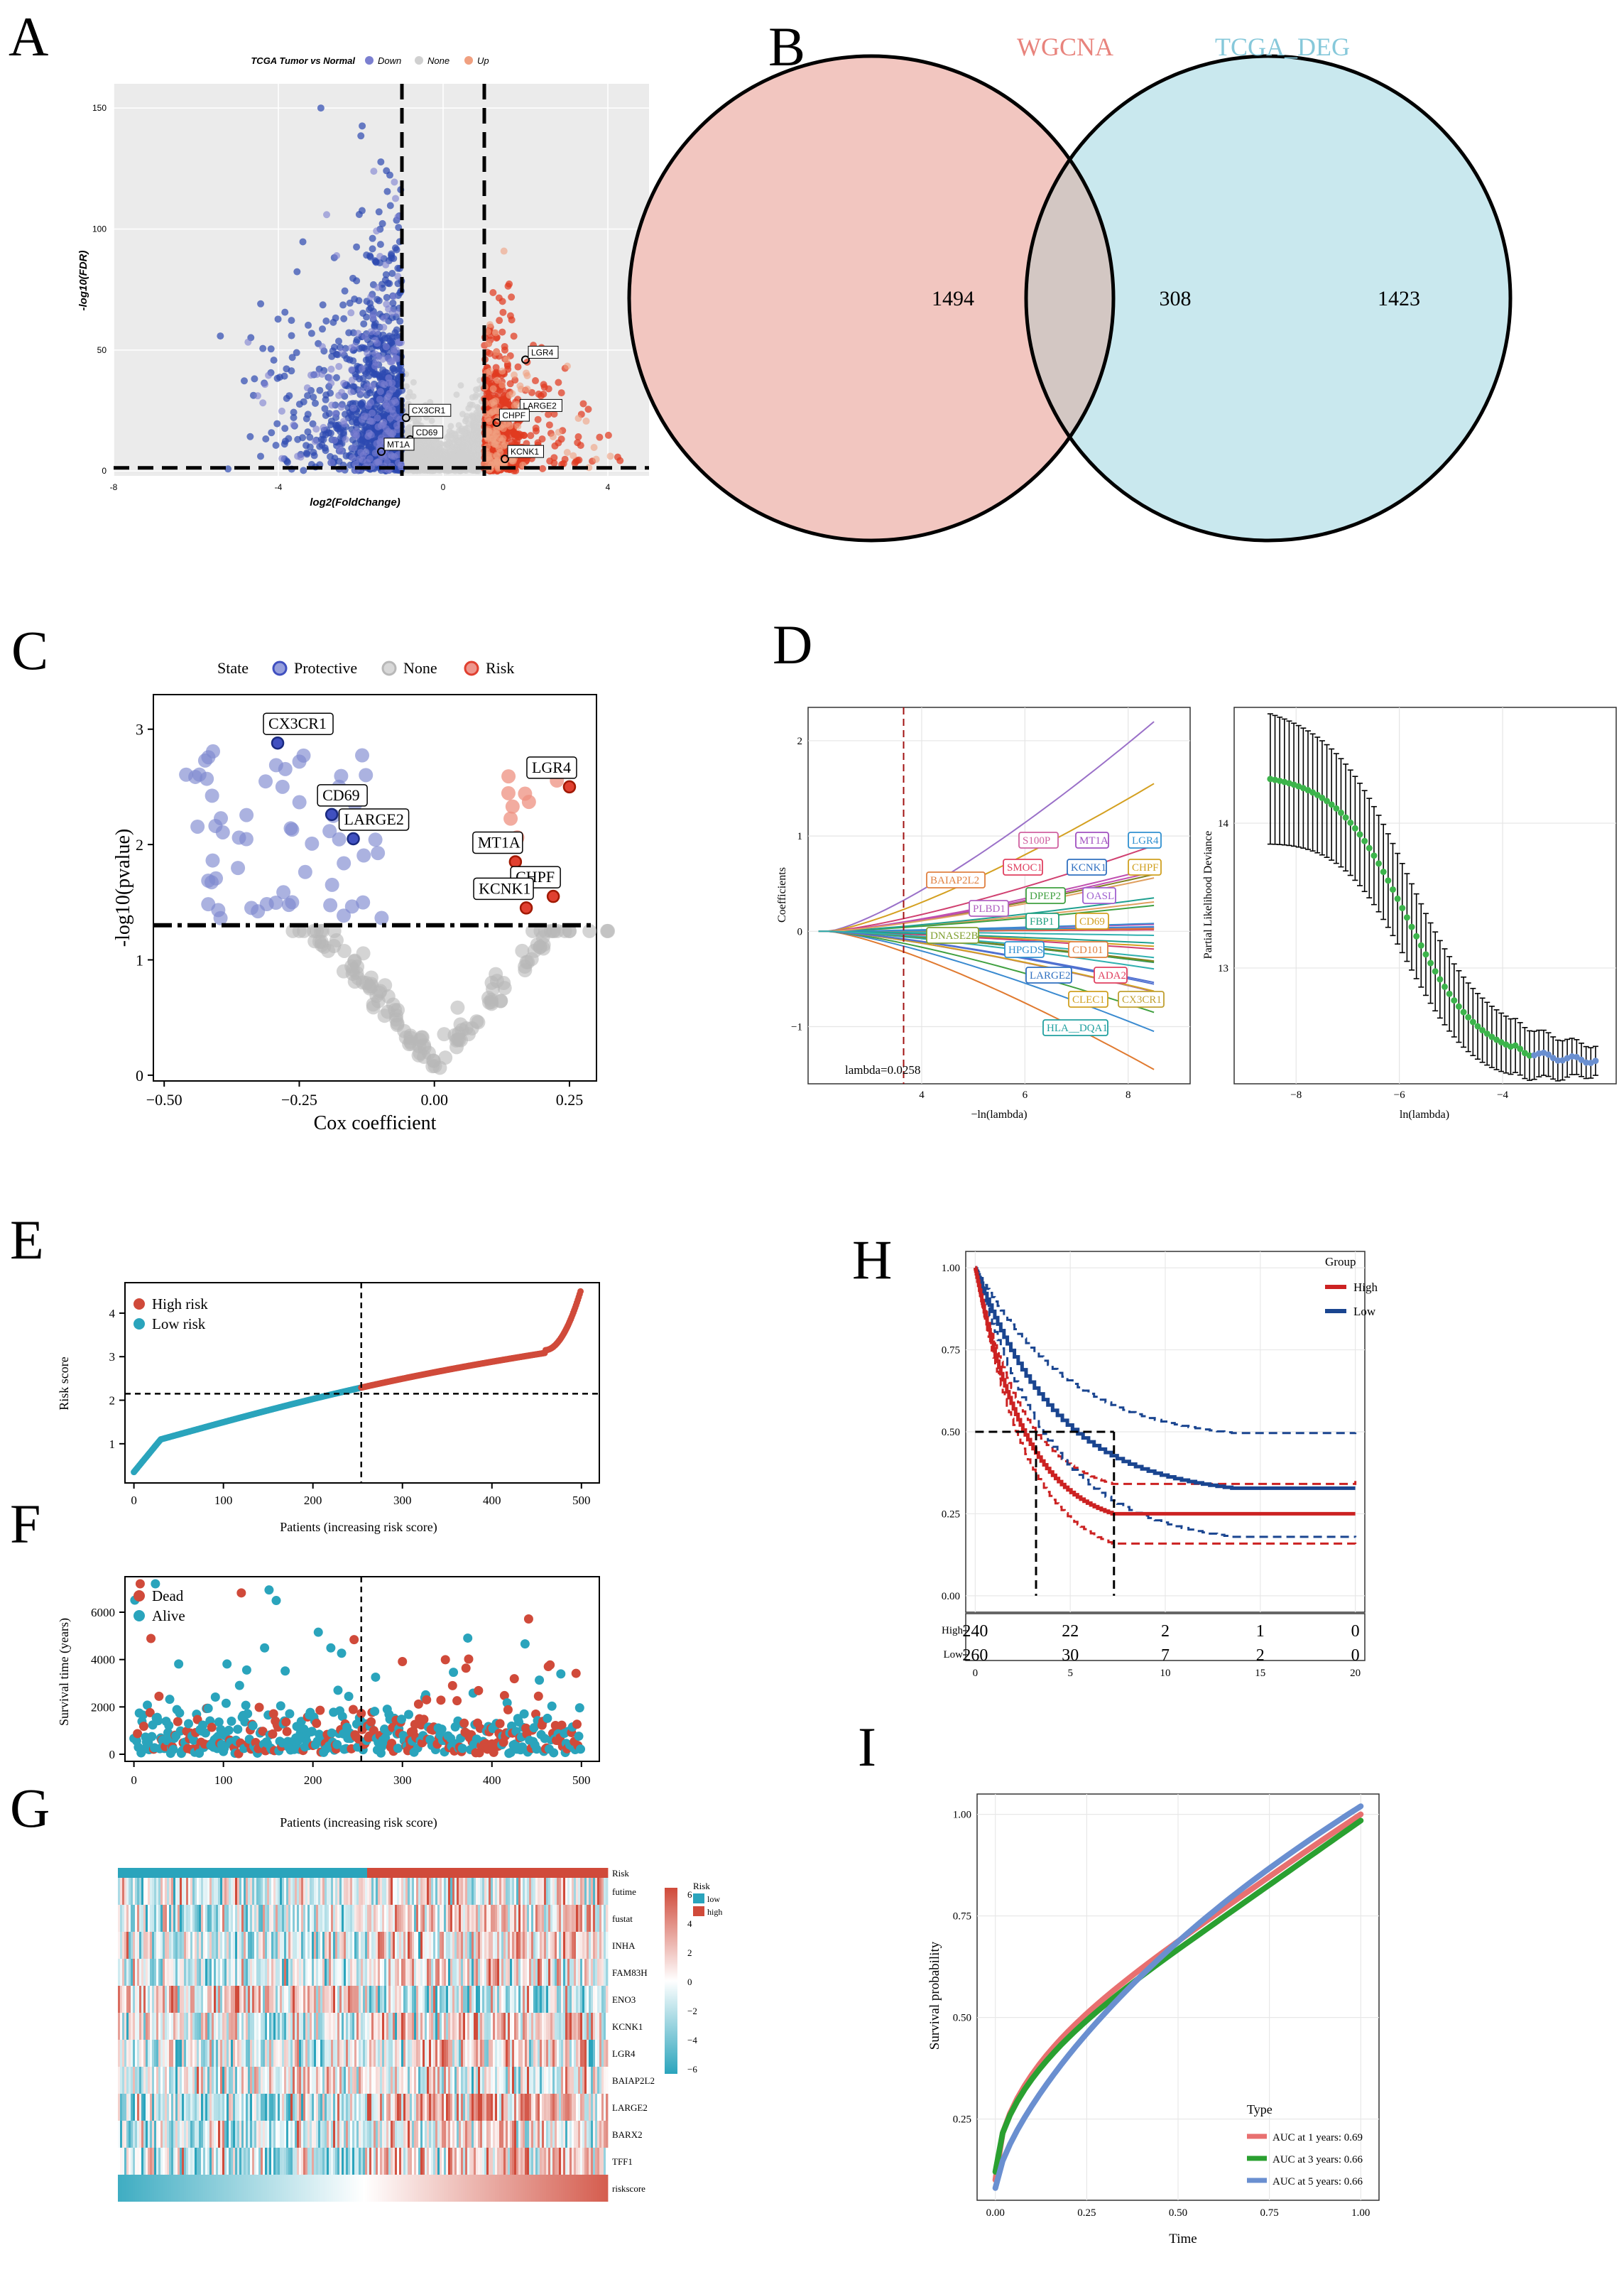  What do you see at coordinates (25, 1524) in the screenshot?
I see `panel-letter-f: F` at bounding box center [25, 1524].